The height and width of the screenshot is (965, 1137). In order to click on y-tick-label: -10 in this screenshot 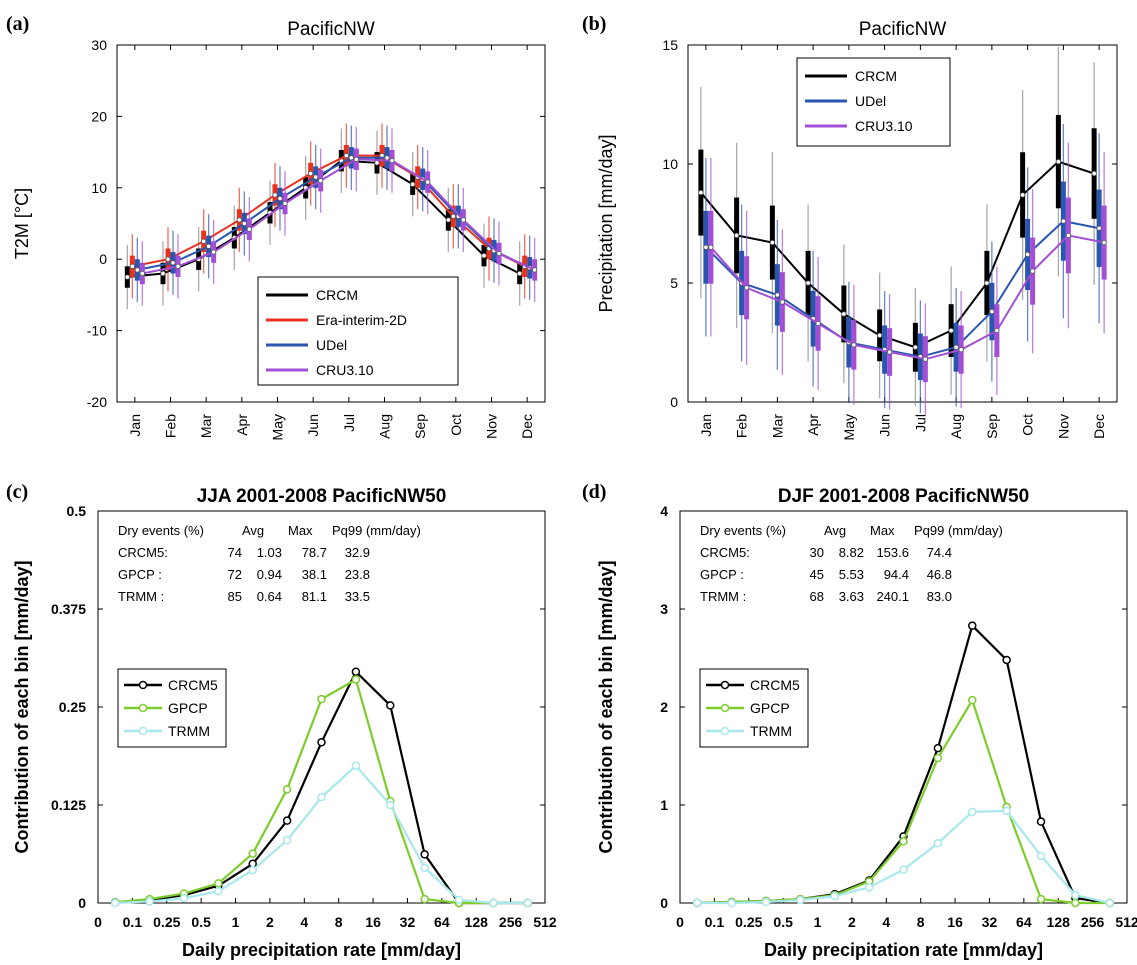, I will do `click(97, 331)`.